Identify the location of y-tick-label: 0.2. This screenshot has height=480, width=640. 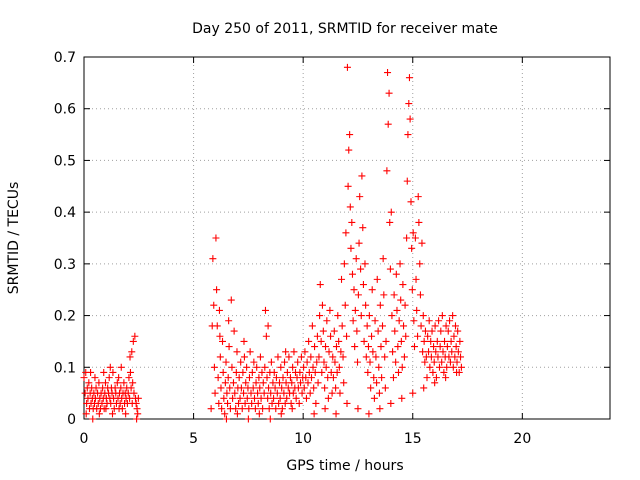
(65, 317).